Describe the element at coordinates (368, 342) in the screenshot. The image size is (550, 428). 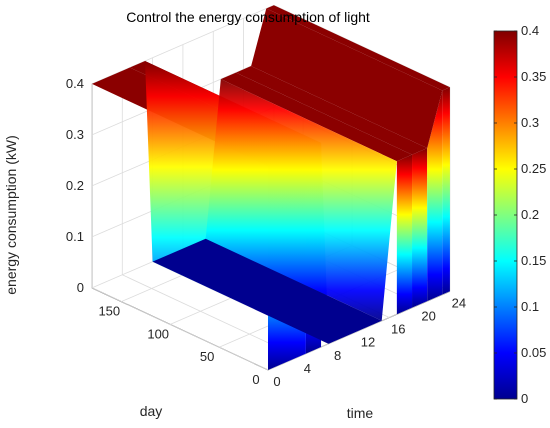
I see `y-tick-label: 12` at that location.